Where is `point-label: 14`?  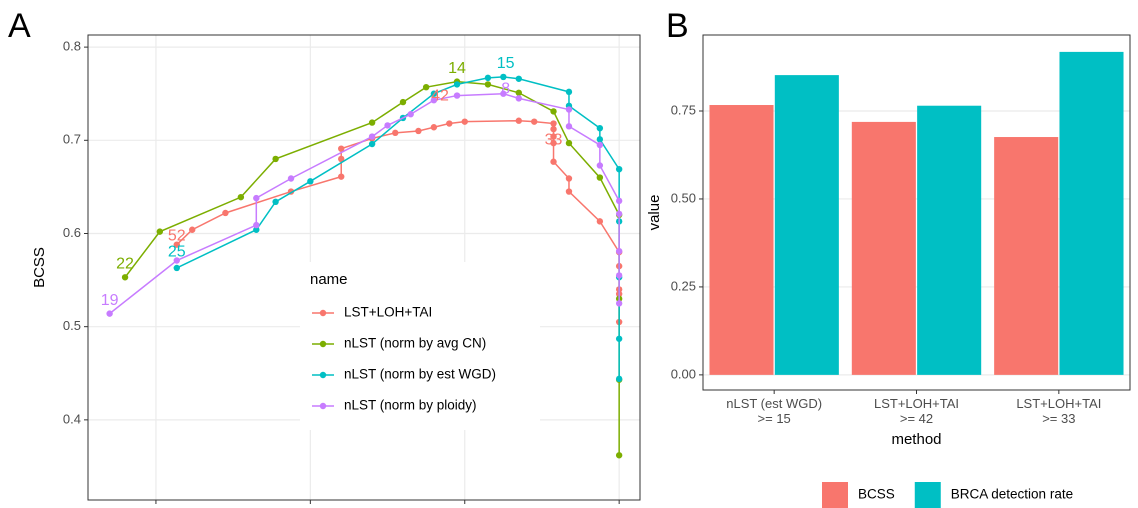
point-label: 14 is located at coordinates (457, 68).